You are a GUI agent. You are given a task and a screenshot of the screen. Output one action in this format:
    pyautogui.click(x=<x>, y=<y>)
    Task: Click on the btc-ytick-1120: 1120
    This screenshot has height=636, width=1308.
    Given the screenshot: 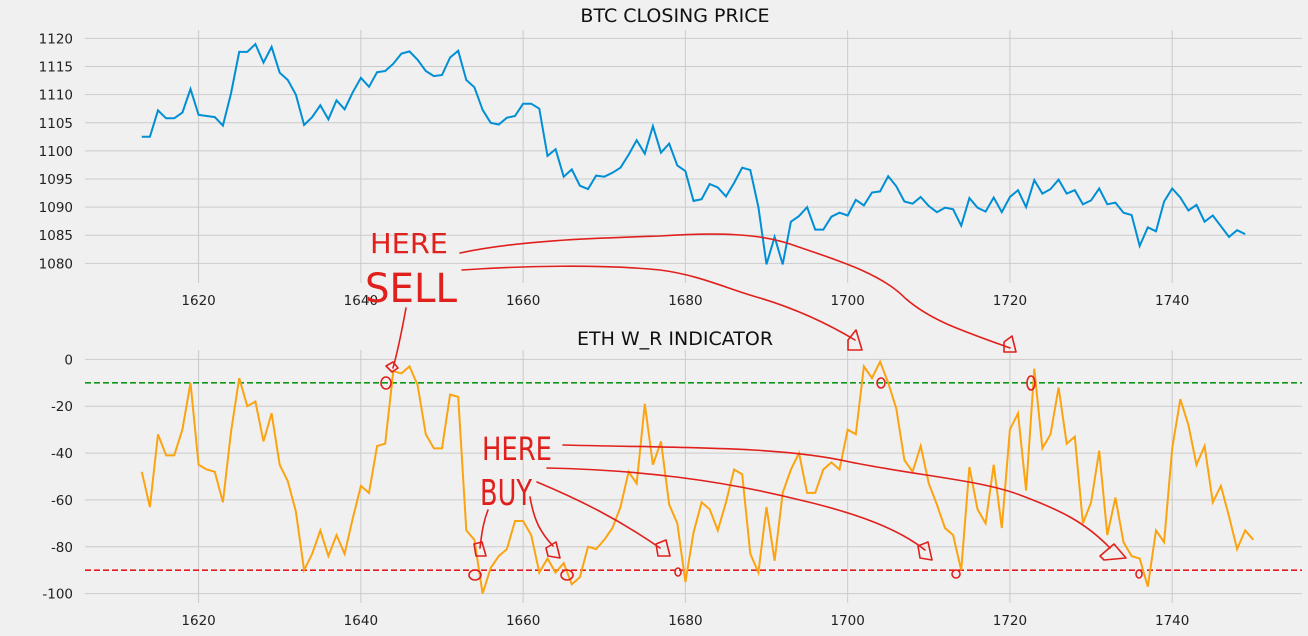 What is the action you would take?
    pyautogui.click(x=56, y=39)
    